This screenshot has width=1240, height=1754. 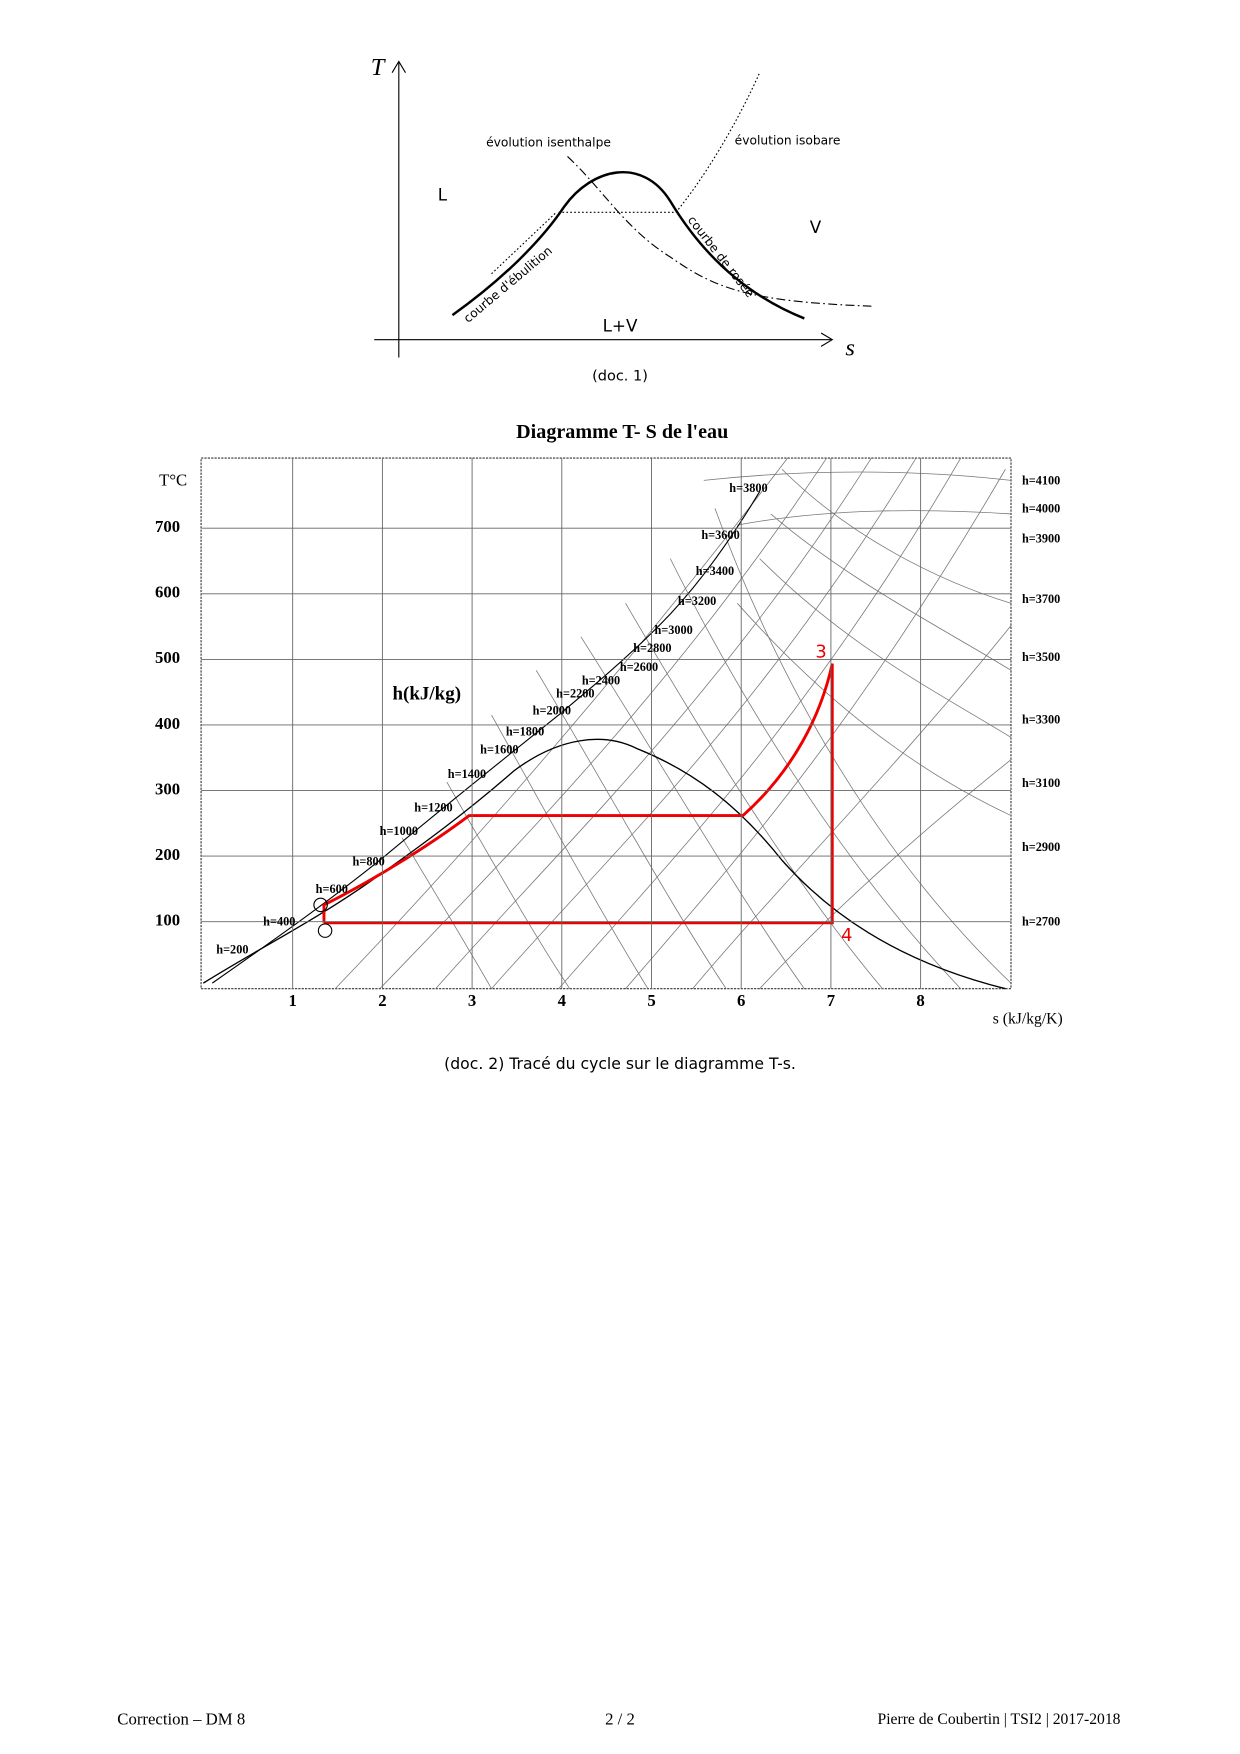 I want to click on curve-label: courbe de rosée, so click(x=721, y=256).